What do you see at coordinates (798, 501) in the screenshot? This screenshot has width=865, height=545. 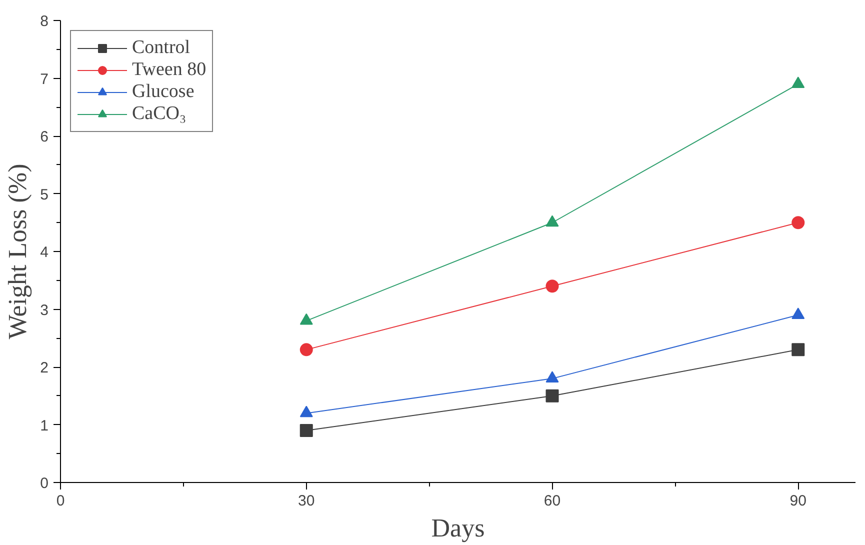 I see `x-tick-label: 90` at bounding box center [798, 501].